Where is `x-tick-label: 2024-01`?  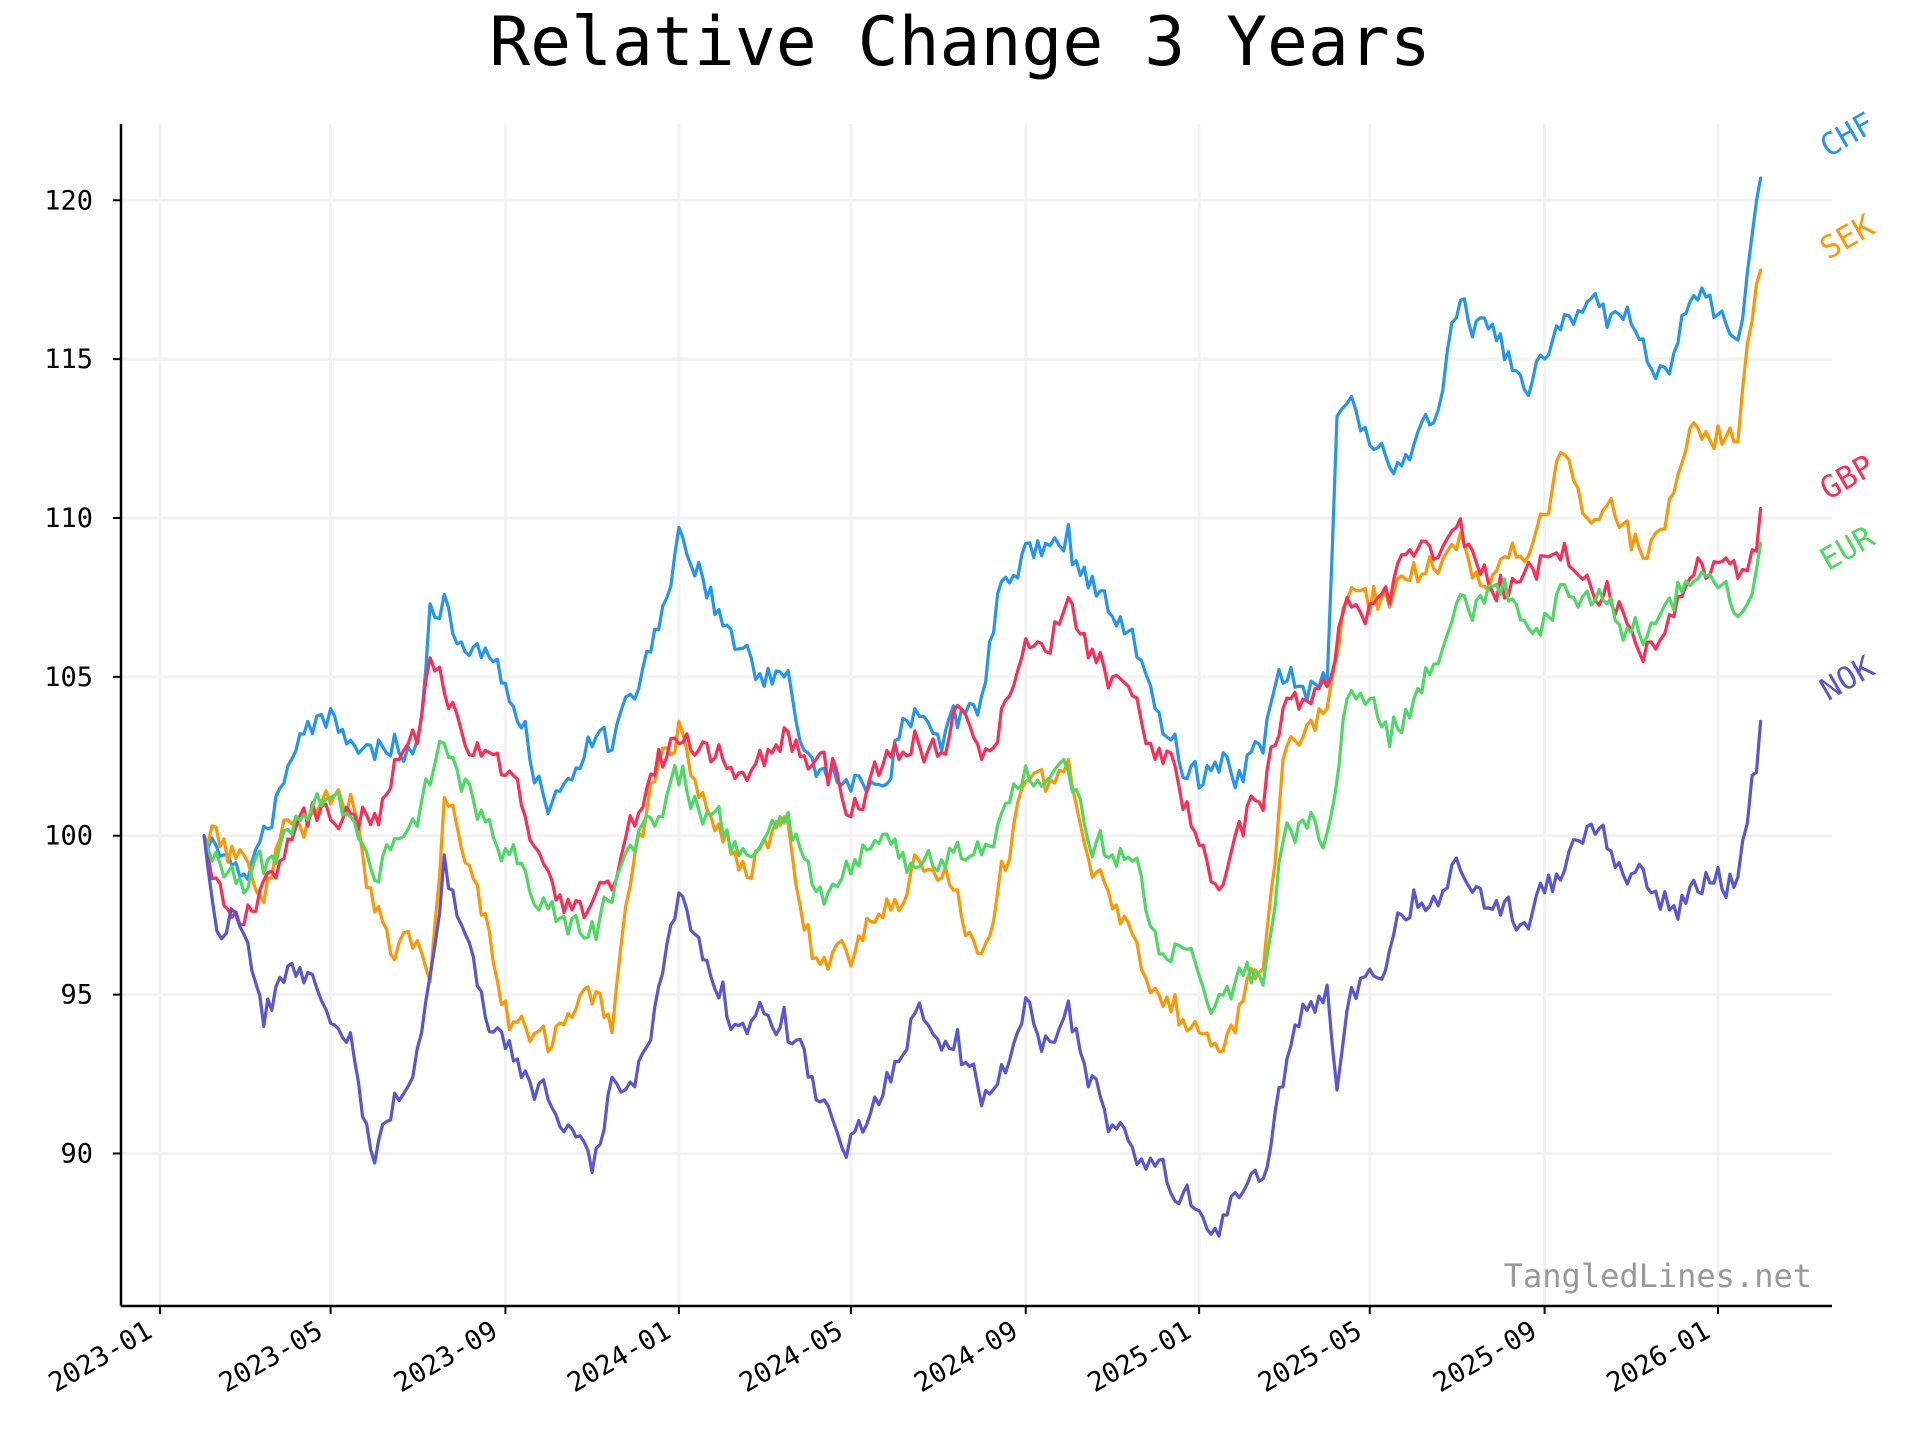
x-tick-label: 2024-01 is located at coordinates (619, 1357).